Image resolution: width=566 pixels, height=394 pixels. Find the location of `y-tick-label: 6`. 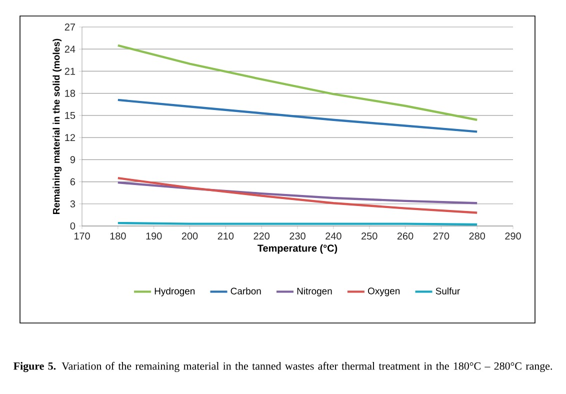

y-tick-label: 6 is located at coordinates (73, 182).